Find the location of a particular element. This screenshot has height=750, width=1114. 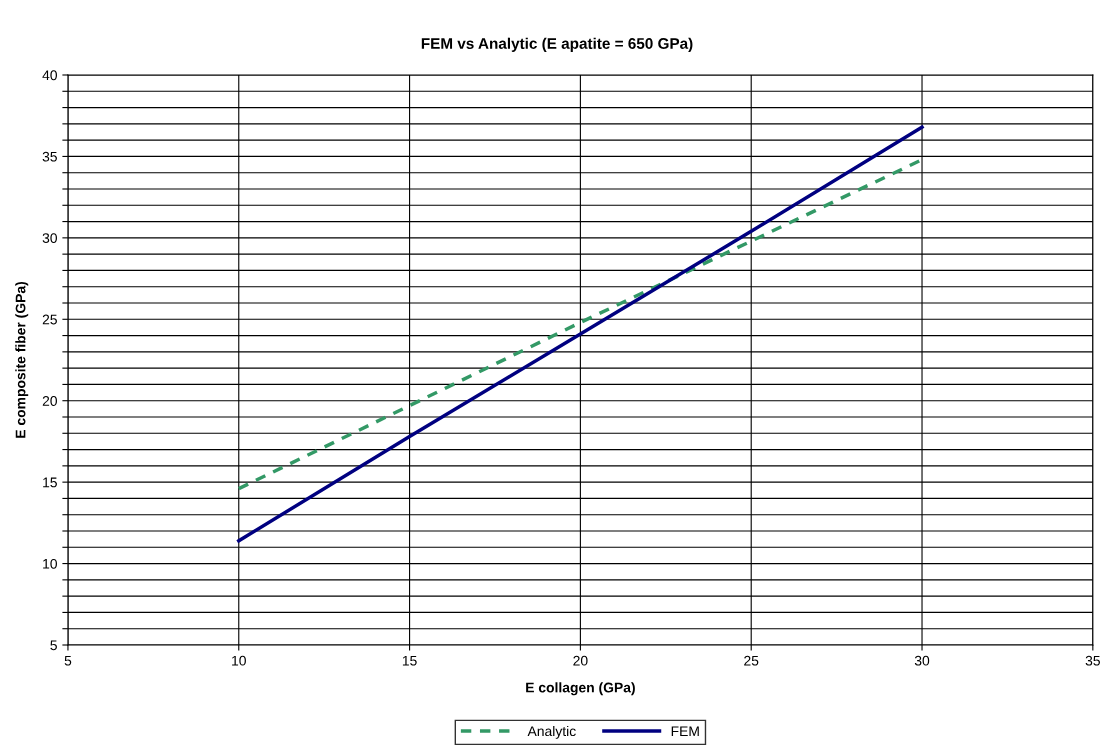

x-tick-label: 35 is located at coordinates (1092, 660).